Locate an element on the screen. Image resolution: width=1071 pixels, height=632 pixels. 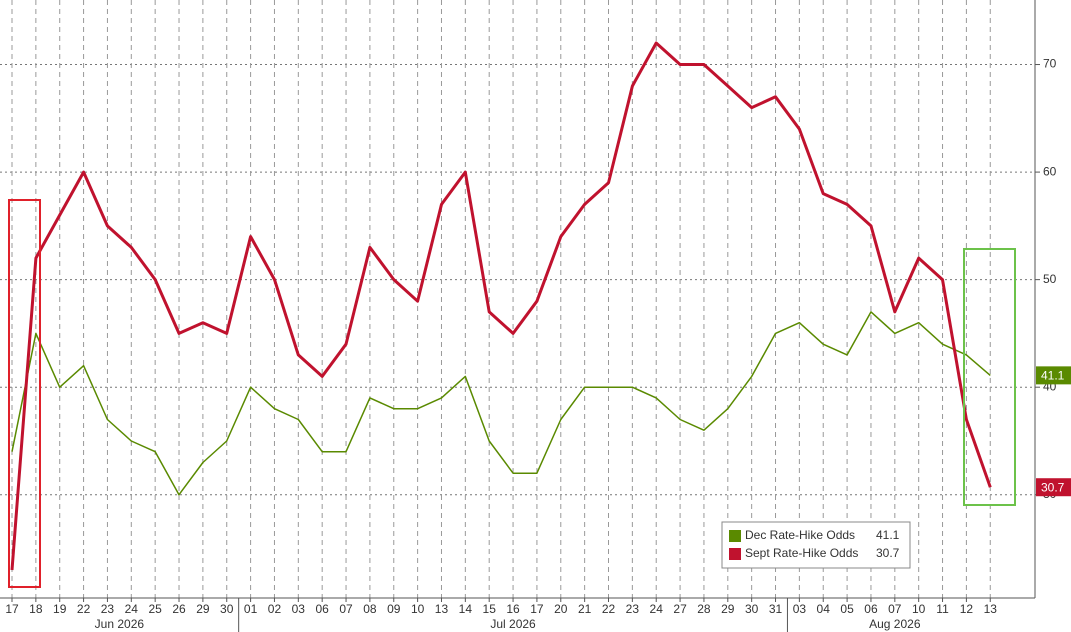
x-tick-label: 20 is located at coordinates (561, 609).